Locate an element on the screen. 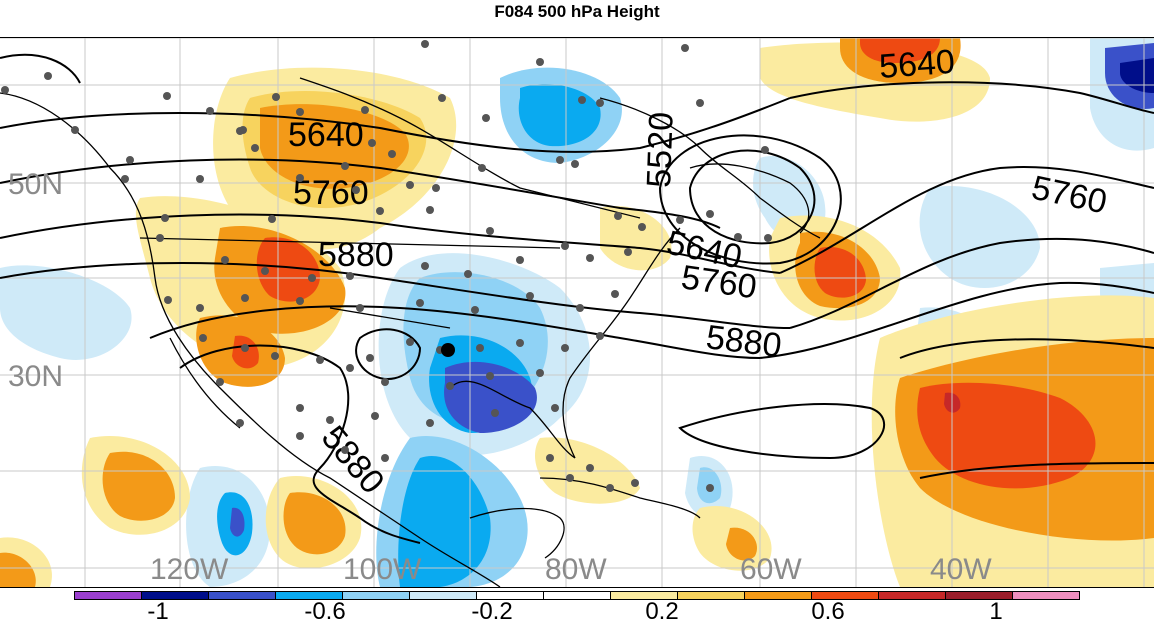 The image size is (1154, 626). lon-label-80w: 80W is located at coordinates (576, 569).